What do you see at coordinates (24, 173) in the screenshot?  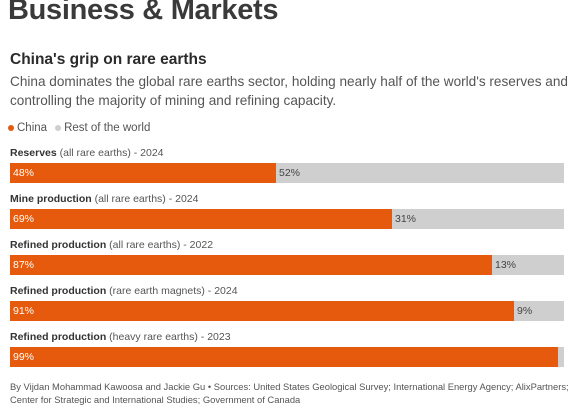 I see `bar-label-china: 48%` at bounding box center [24, 173].